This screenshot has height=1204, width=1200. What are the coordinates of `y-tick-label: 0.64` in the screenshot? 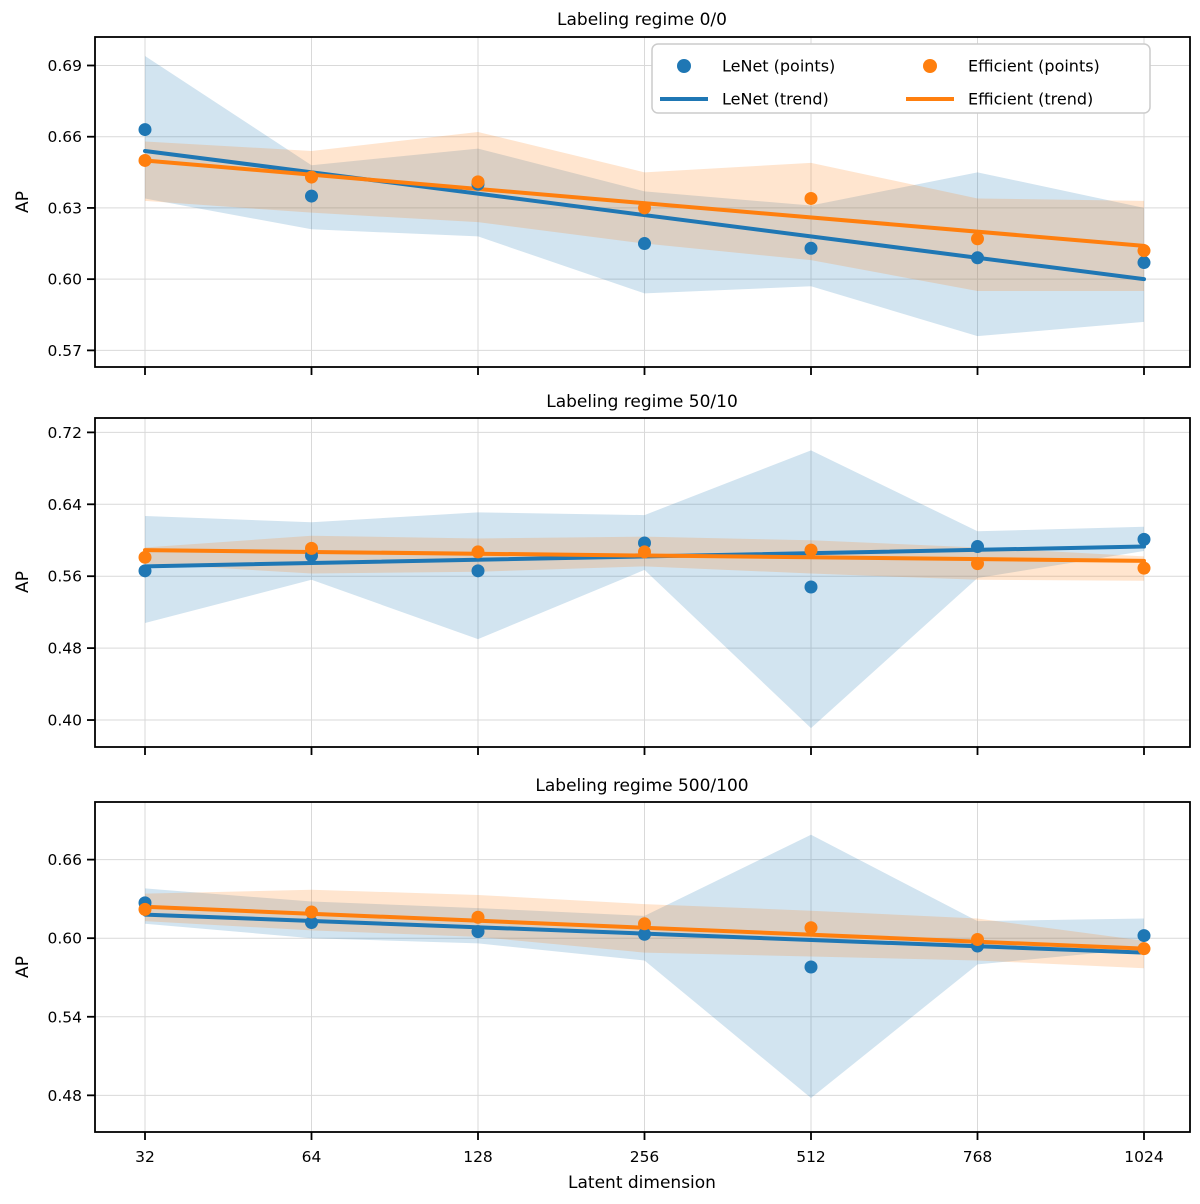 It's located at (64, 505).